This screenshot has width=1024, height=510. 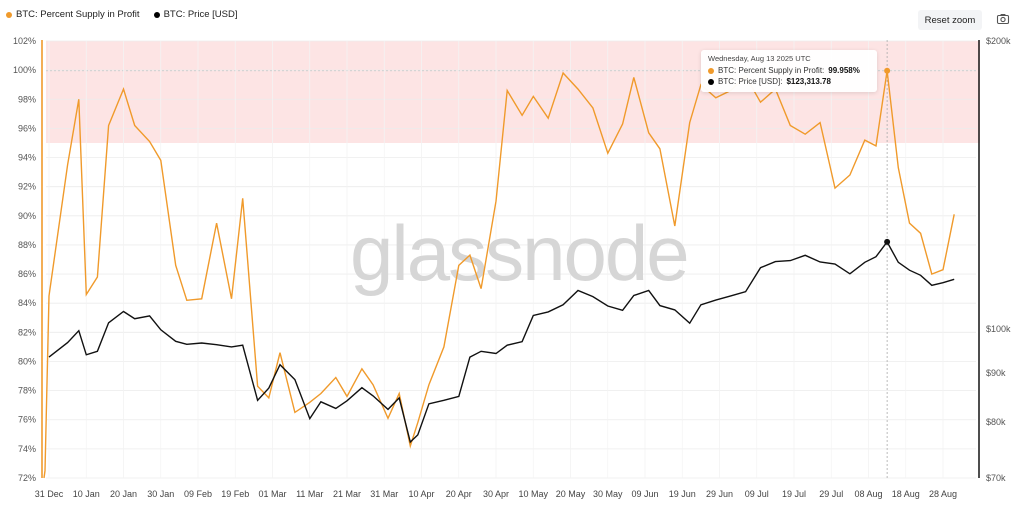 What do you see at coordinates (887, 70) in the screenshot?
I see `supply-hover-marker` at bounding box center [887, 70].